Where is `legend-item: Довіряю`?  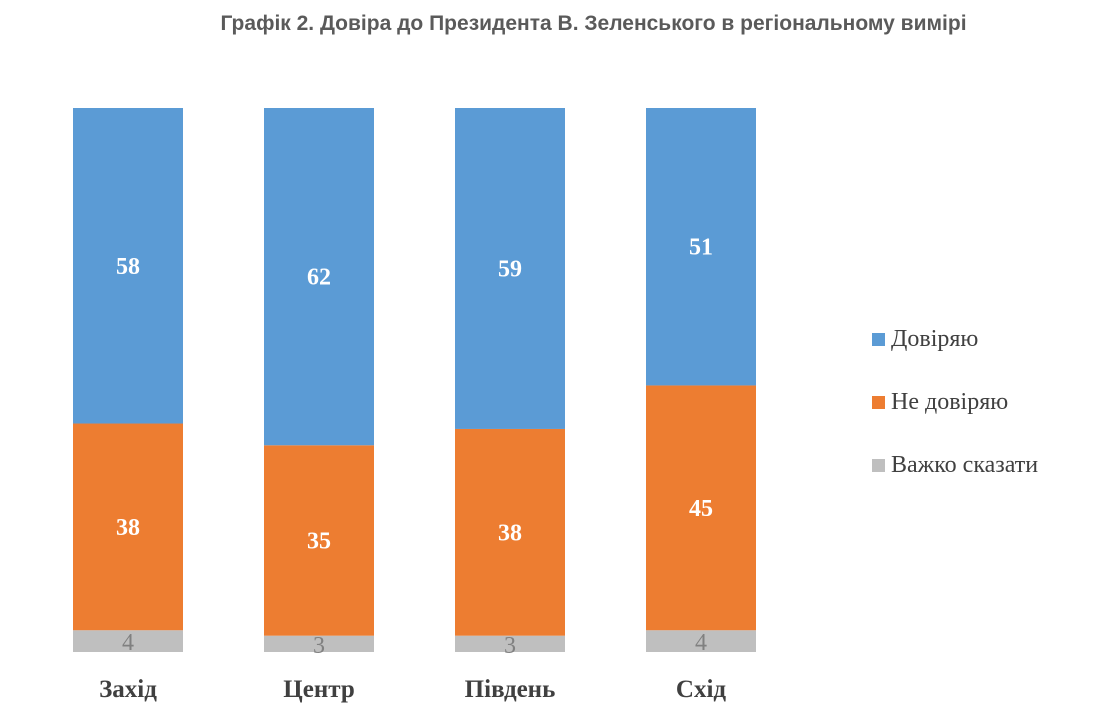 legend-item: Довіряю is located at coordinates (955, 339).